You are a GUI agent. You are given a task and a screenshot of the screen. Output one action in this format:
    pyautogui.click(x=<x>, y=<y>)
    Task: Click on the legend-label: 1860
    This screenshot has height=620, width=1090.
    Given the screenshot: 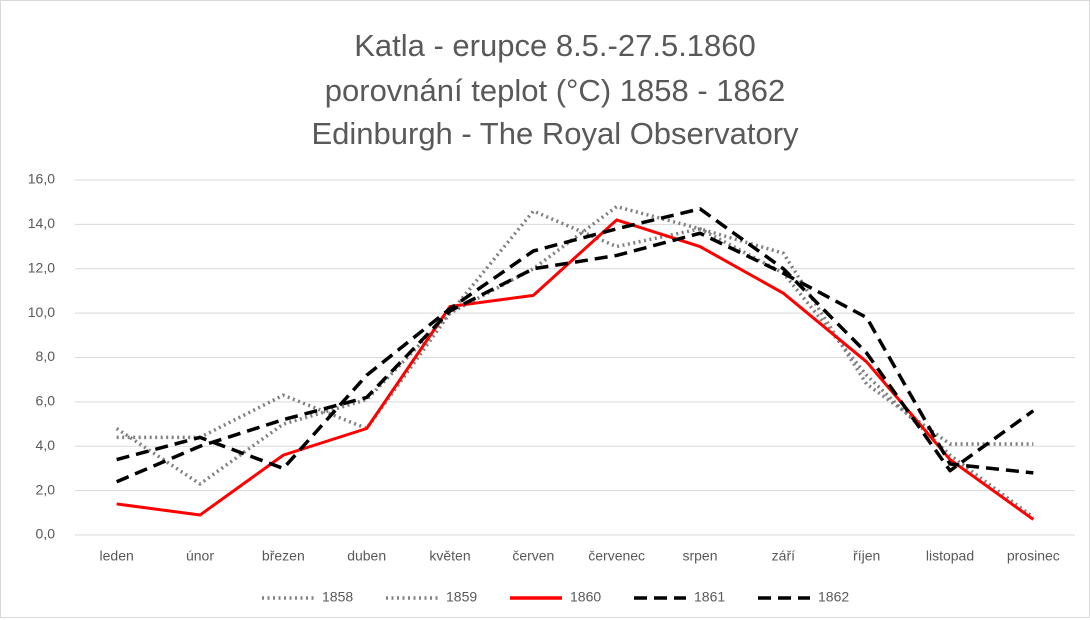 What is the action you would take?
    pyautogui.click(x=585, y=597)
    